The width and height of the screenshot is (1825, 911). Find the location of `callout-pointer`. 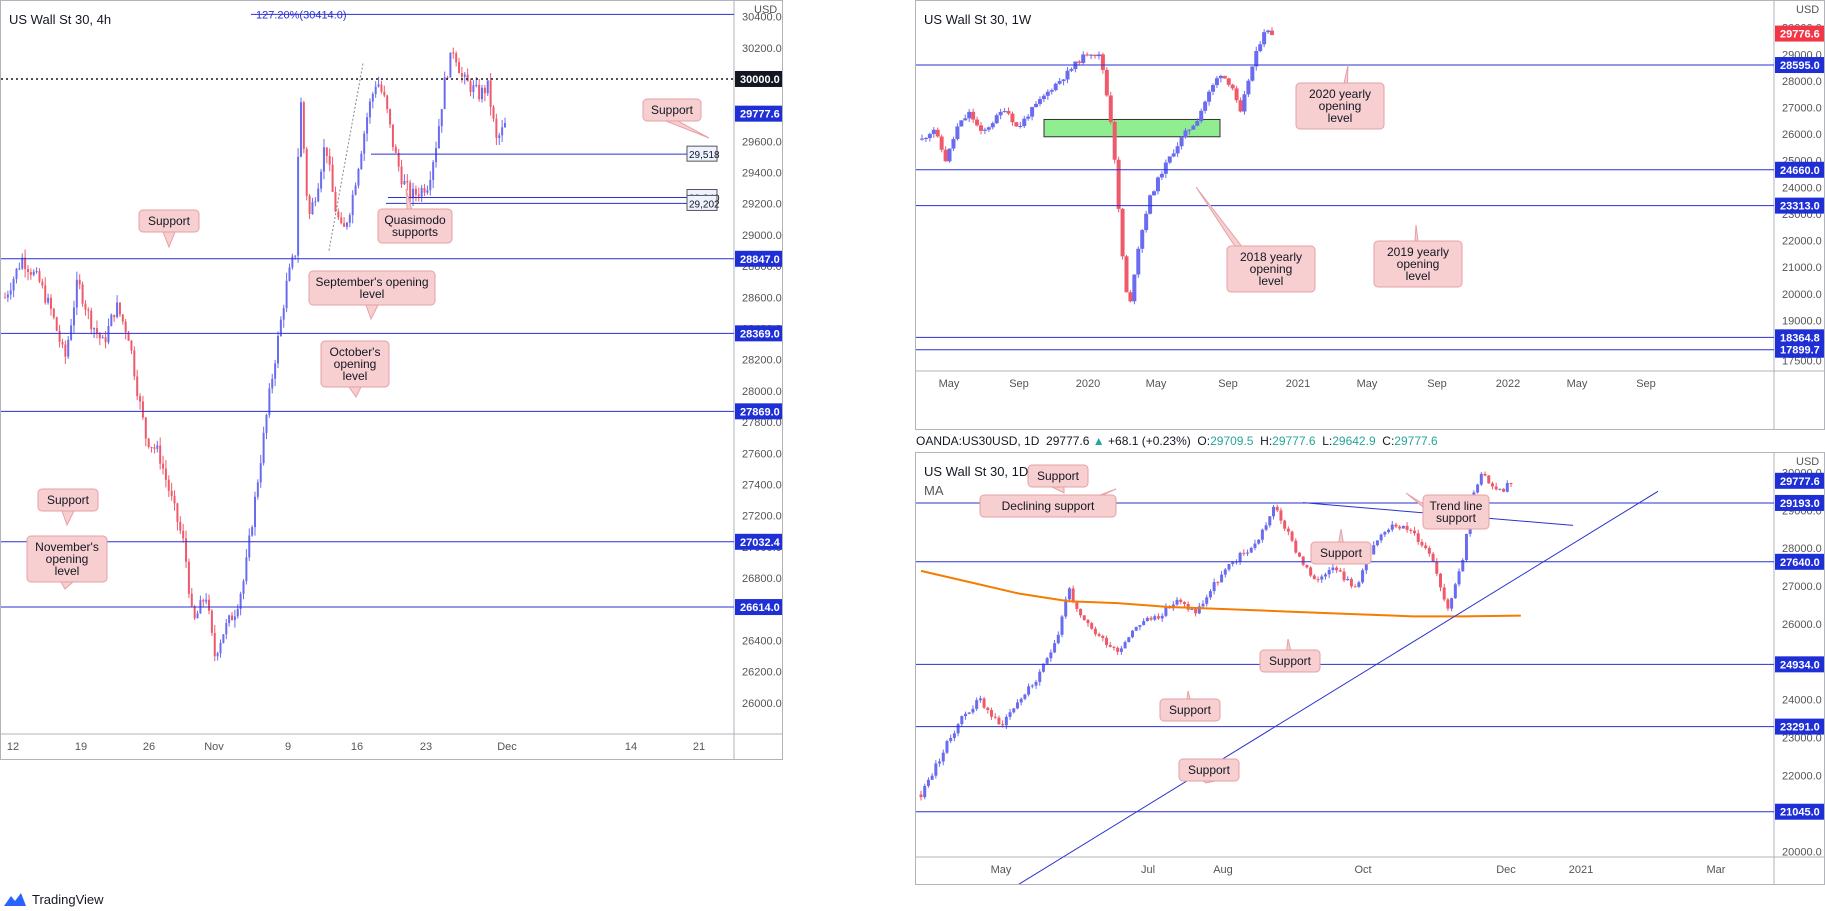

callout-pointer is located at coordinates (372, 312).